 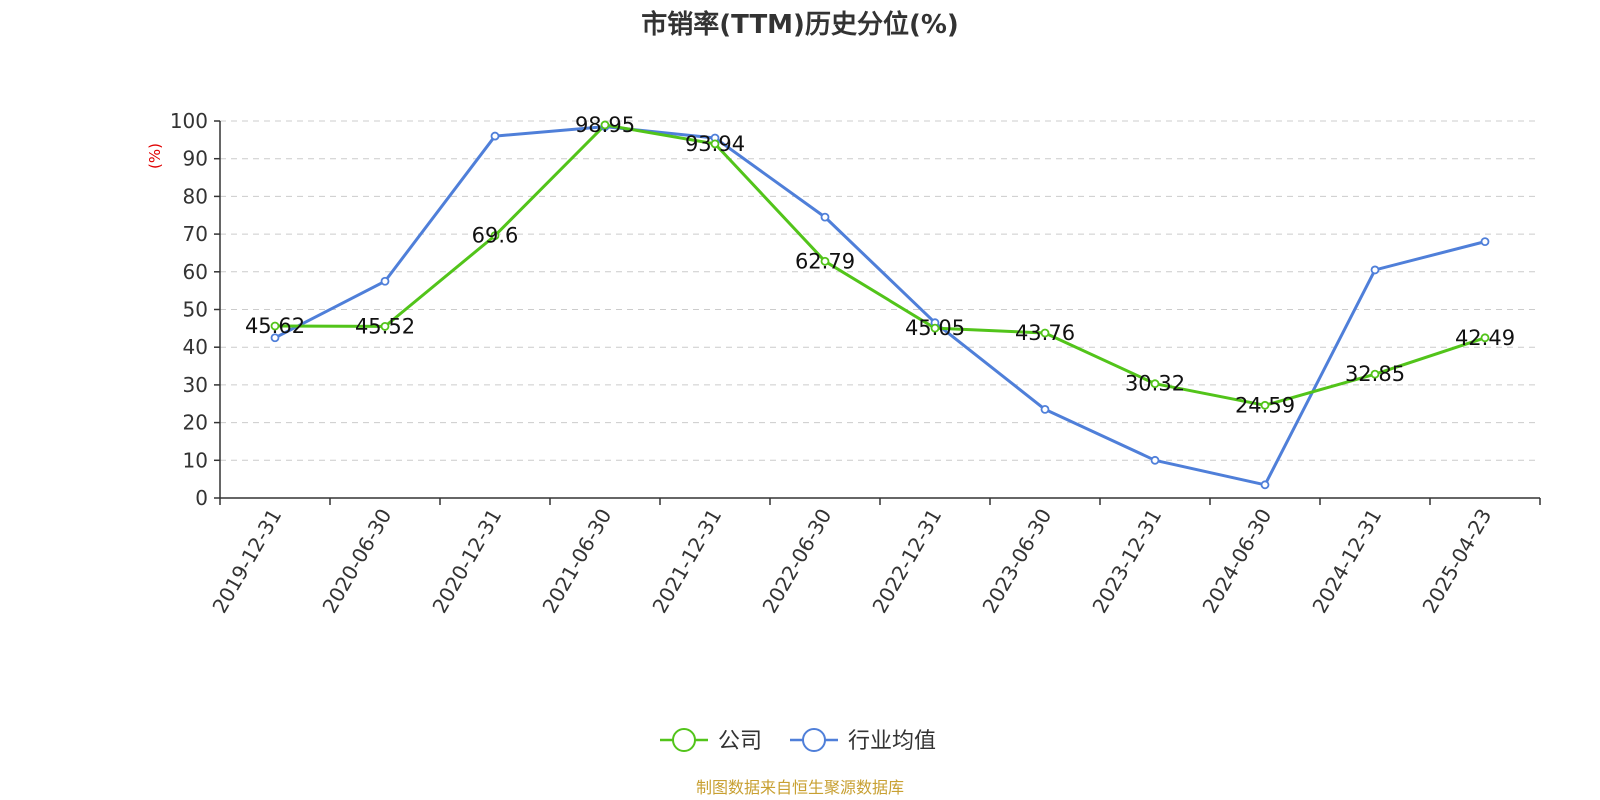 What do you see at coordinates (195, 272) in the screenshot?
I see `y-tick-label-60: 60` at bounding box center [195, 272].